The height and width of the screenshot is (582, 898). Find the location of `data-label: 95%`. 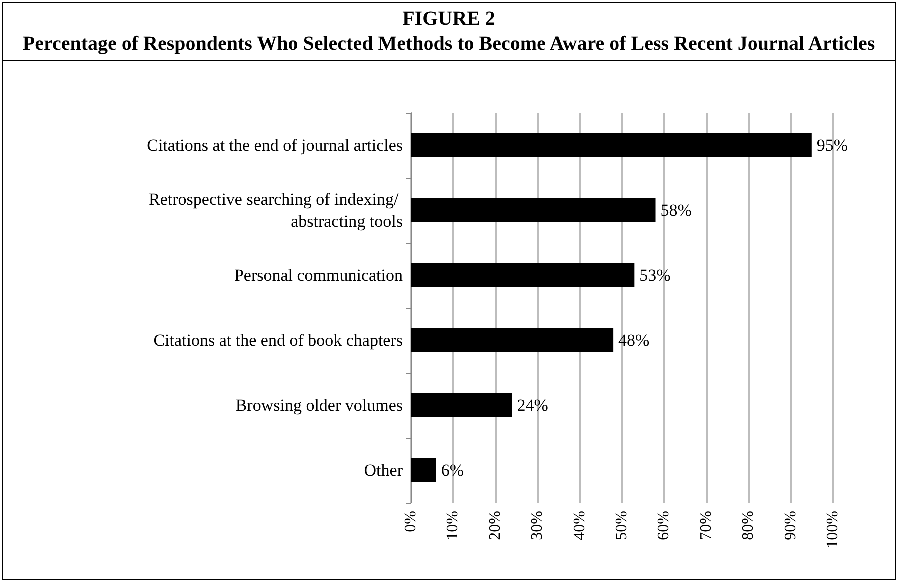

data-label: 95% is located at coordinates (832, 145).